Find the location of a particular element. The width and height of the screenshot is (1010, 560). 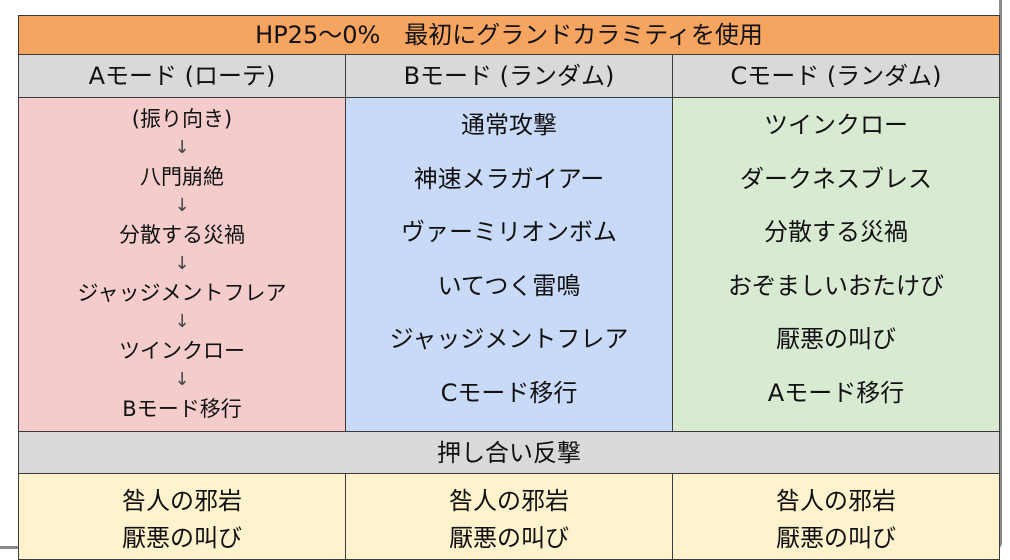

counter-header: 押し合い反撃 is located at coordinates (509, 452).